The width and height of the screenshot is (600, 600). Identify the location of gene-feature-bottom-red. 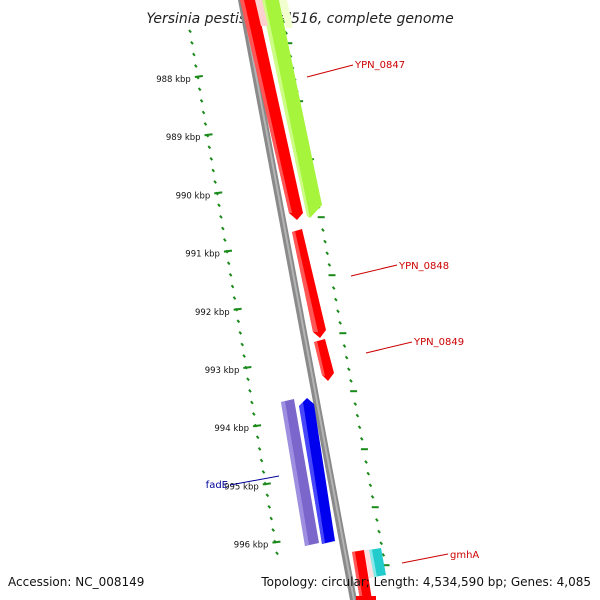
(366, 598).